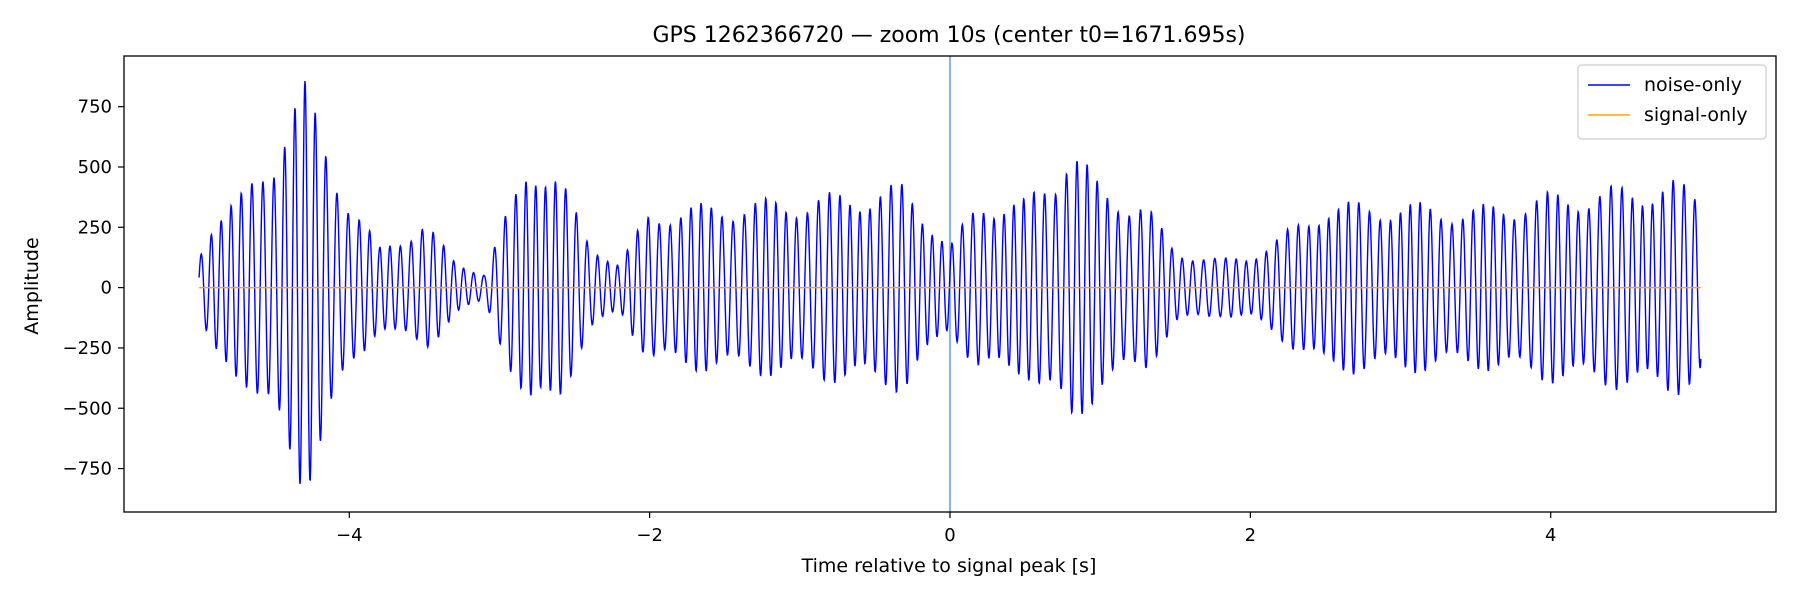 Image resolution: width=1800 pixels, height=600 pixels. What do you see at coordinates (87, 348) in the screenshot?
I see `y-tick-label: −250` at bounding box center [87, 348].